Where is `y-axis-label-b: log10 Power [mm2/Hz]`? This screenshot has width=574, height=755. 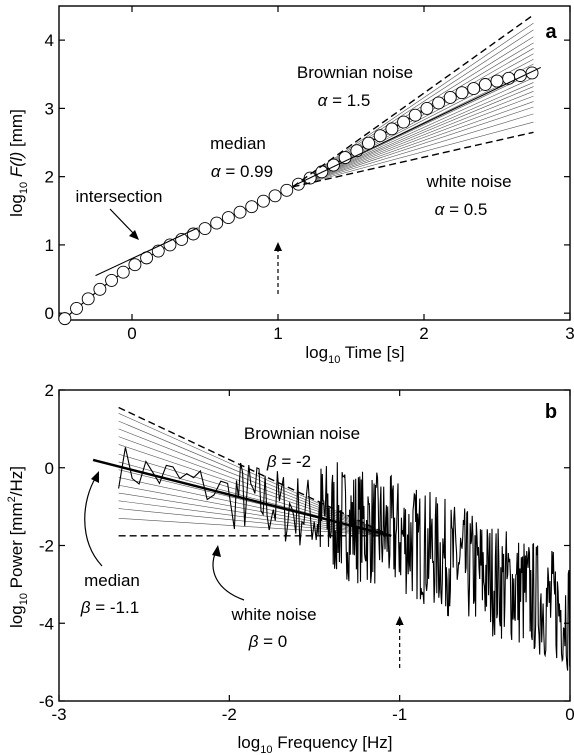
y-axis-label-b: log10 Power [mm2/Hz] is located at coordinates (18, 547).